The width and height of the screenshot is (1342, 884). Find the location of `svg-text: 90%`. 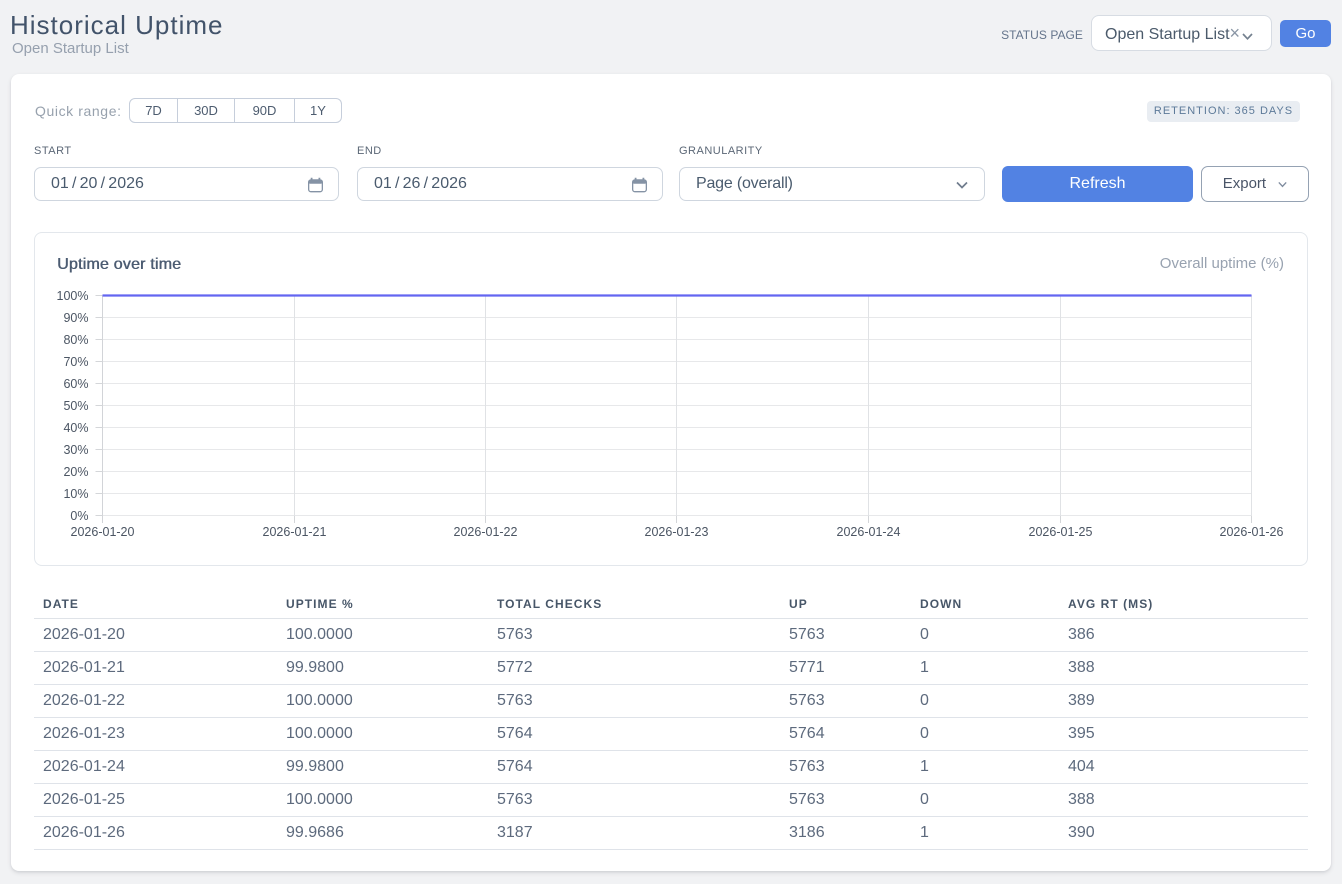

svg-text: 90% is located at coordinates (75, 318).